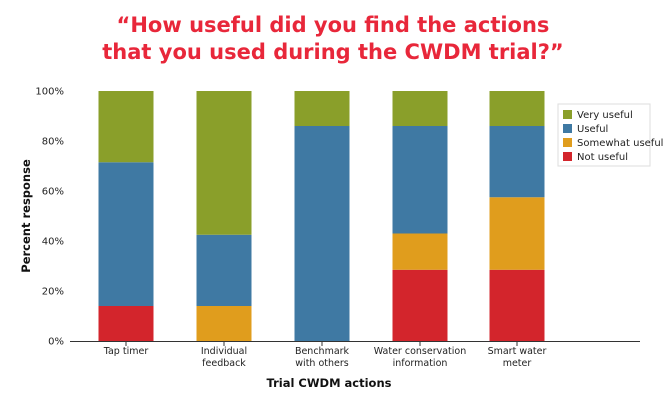 The image size is (666, 401). Describe the element at coordinates (333, 52) in the screenshot. I see `chart-title-line-2: that you used during the CWDM trial?”` at that location.